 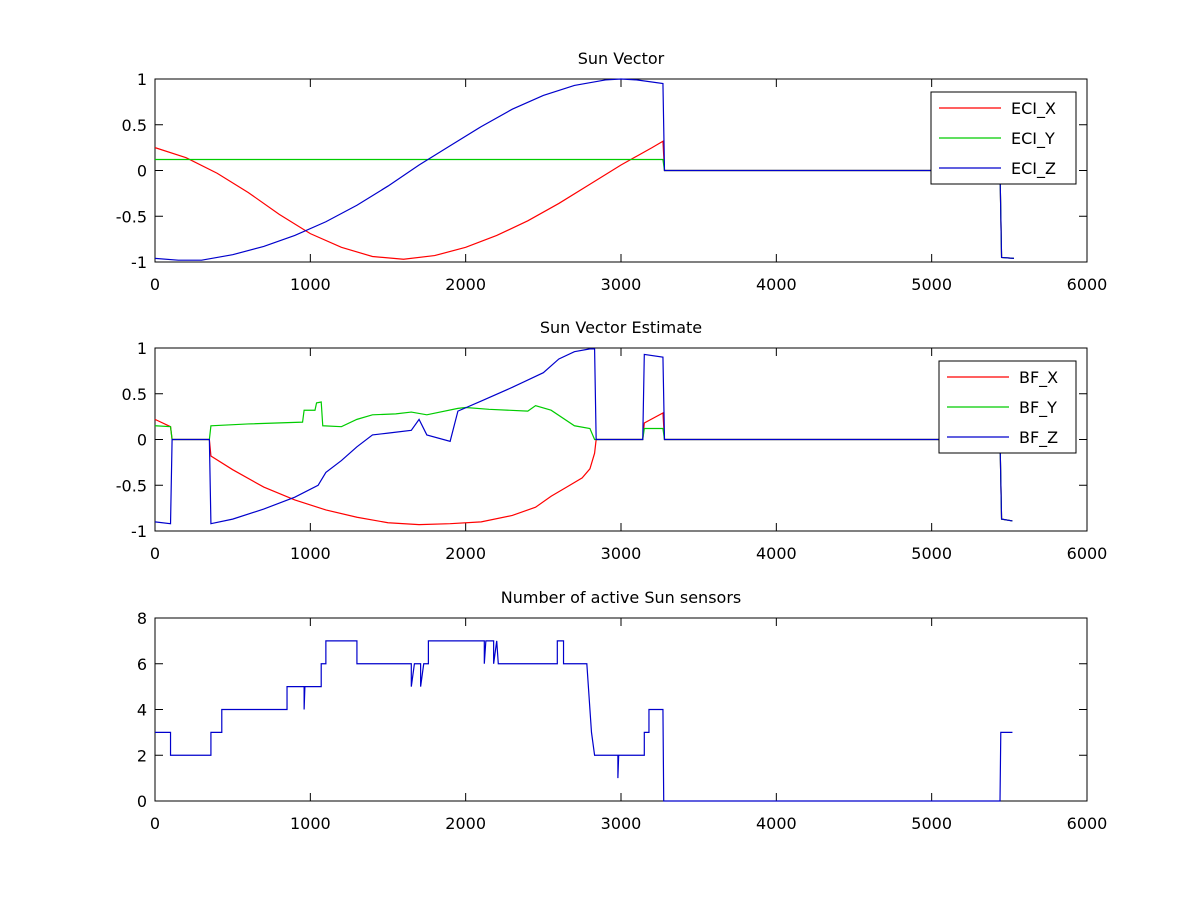 I want to click on legend-label: ECI_Y, so click(x=1033, y=139).